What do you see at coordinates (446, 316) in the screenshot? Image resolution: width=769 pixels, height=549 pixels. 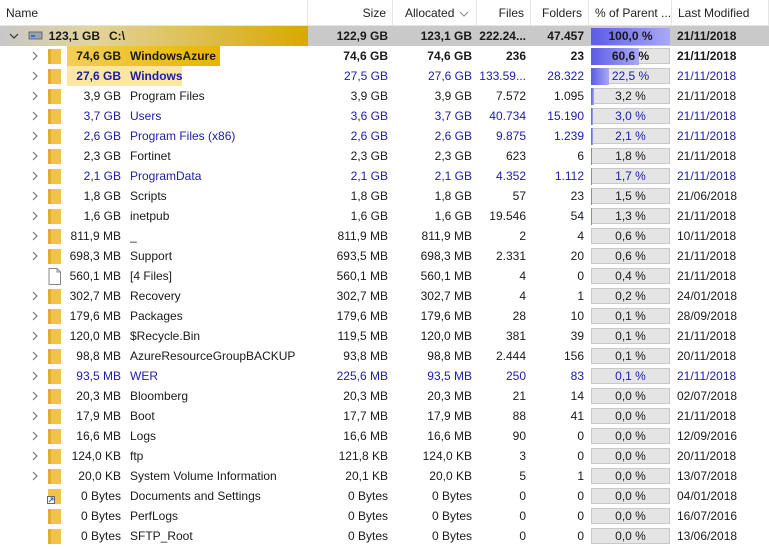 I see `allocated-cell: 179,6 MB` at bounding box center [446, 316].